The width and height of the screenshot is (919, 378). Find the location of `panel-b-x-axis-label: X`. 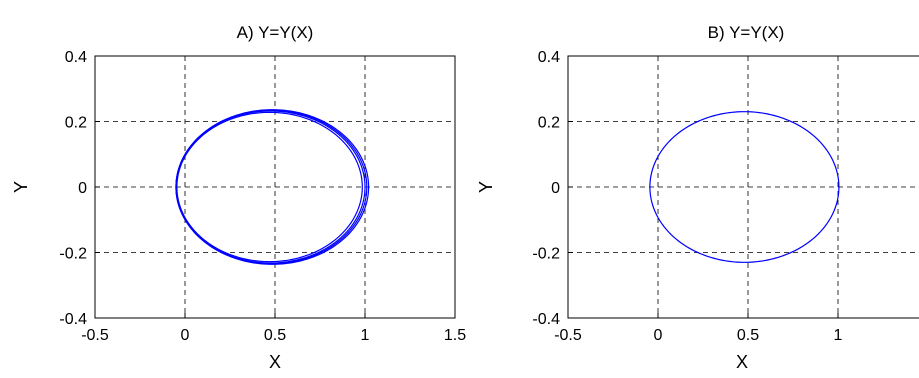

panel-b-x-axis-label: X is located at coordinates (742, 362).